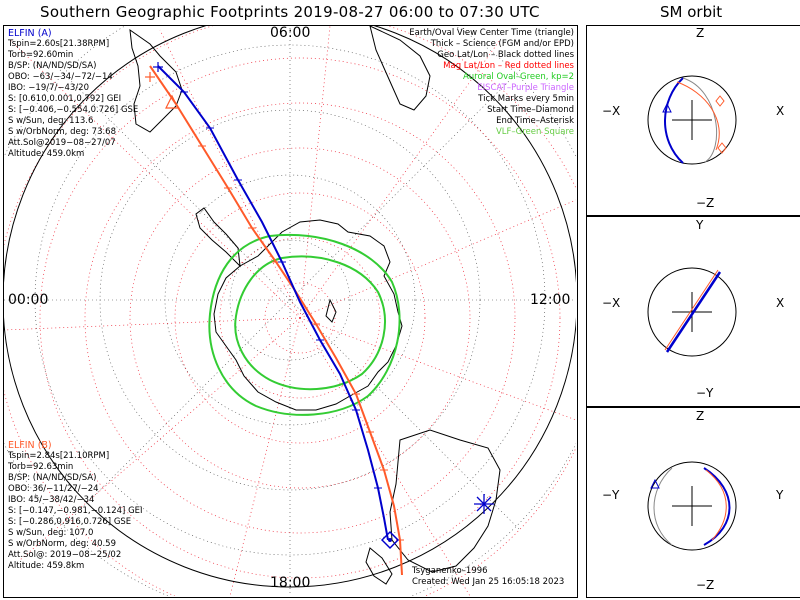 This screenshot has height=600, width=800. Describe the element at coordinates (41, 55) in the screenshot. I see `elfin-a-line: Torb=92.60min` at that location.